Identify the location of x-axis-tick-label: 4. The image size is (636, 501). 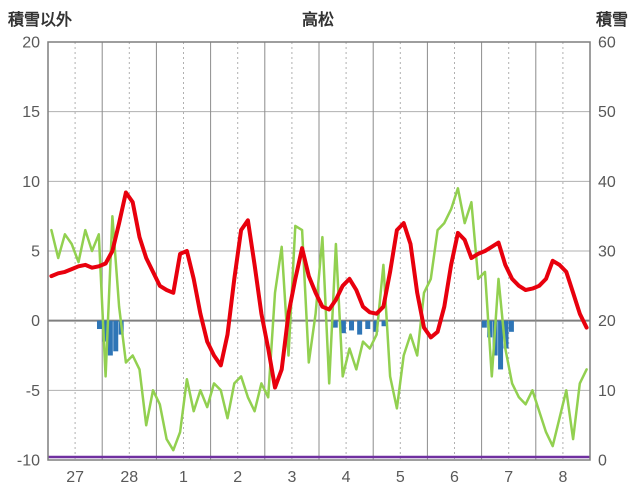
(346, 477).